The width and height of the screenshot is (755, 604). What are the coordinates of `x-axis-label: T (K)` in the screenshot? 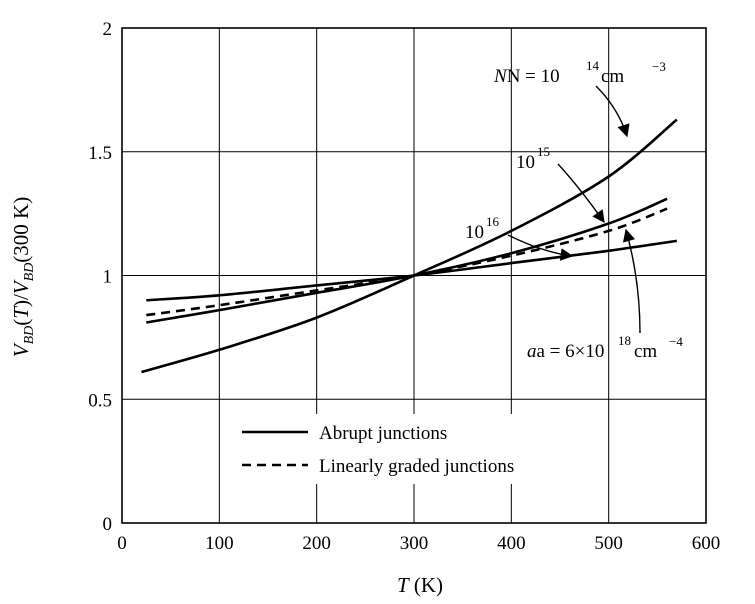 It's located at (420, 585).